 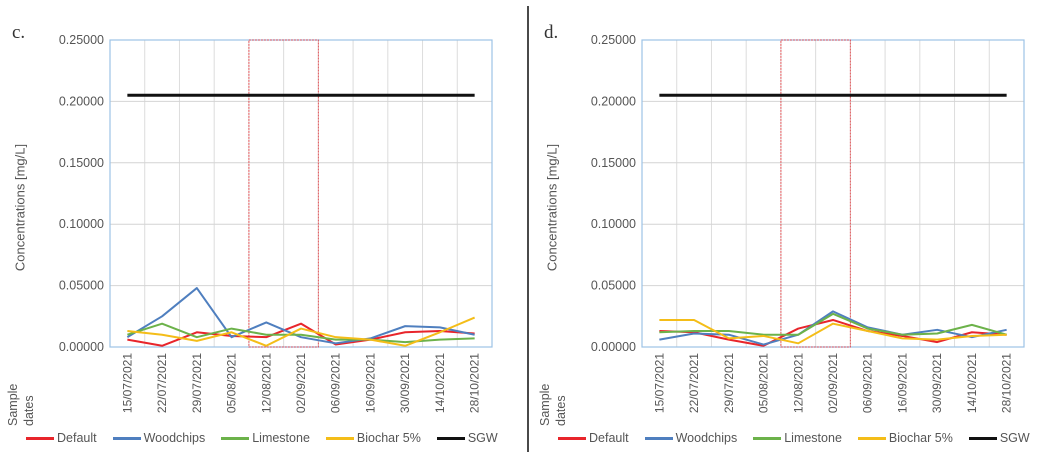 I want to click on series-line-default, so click(x=301, y=334).